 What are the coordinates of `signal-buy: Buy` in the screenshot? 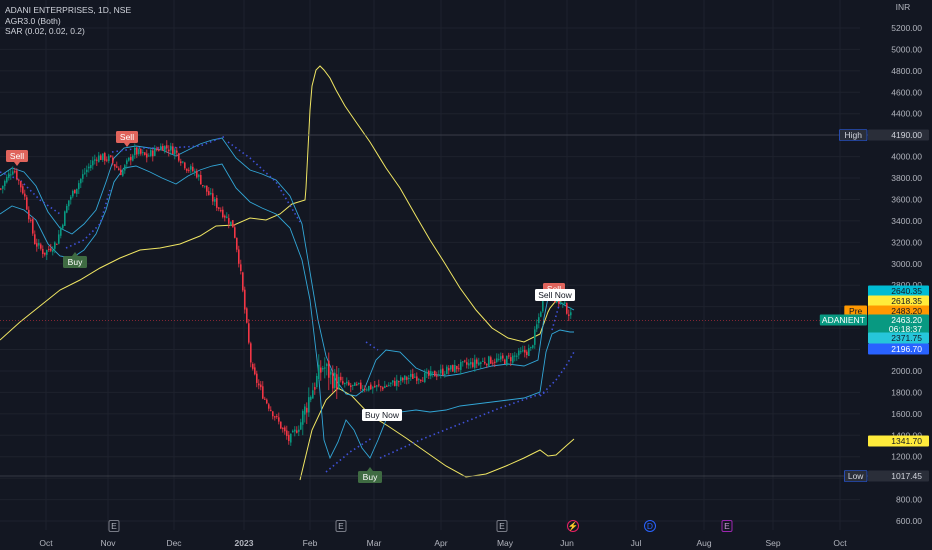 It's located at (370, 475).